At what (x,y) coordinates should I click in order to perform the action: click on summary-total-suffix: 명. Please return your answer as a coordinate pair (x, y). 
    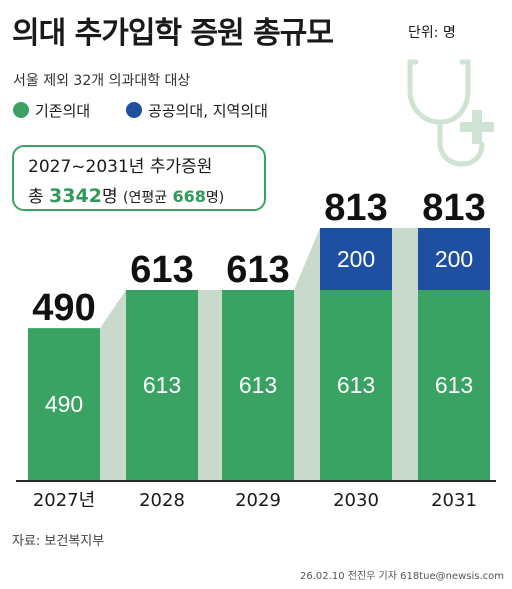
    Looking at the image, I should click on (109, 197).